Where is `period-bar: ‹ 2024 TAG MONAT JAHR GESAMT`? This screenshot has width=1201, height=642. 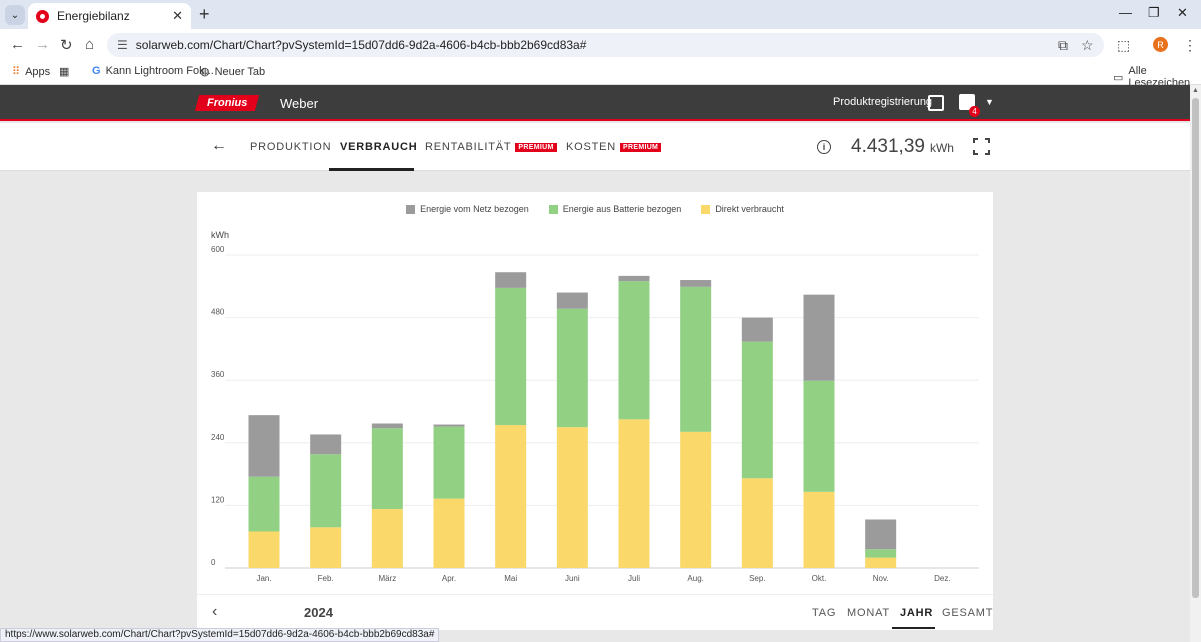 period-bar: ‹ 2024 TAG MONAT JAHR GESAMT is located at coordinates (595, 612).